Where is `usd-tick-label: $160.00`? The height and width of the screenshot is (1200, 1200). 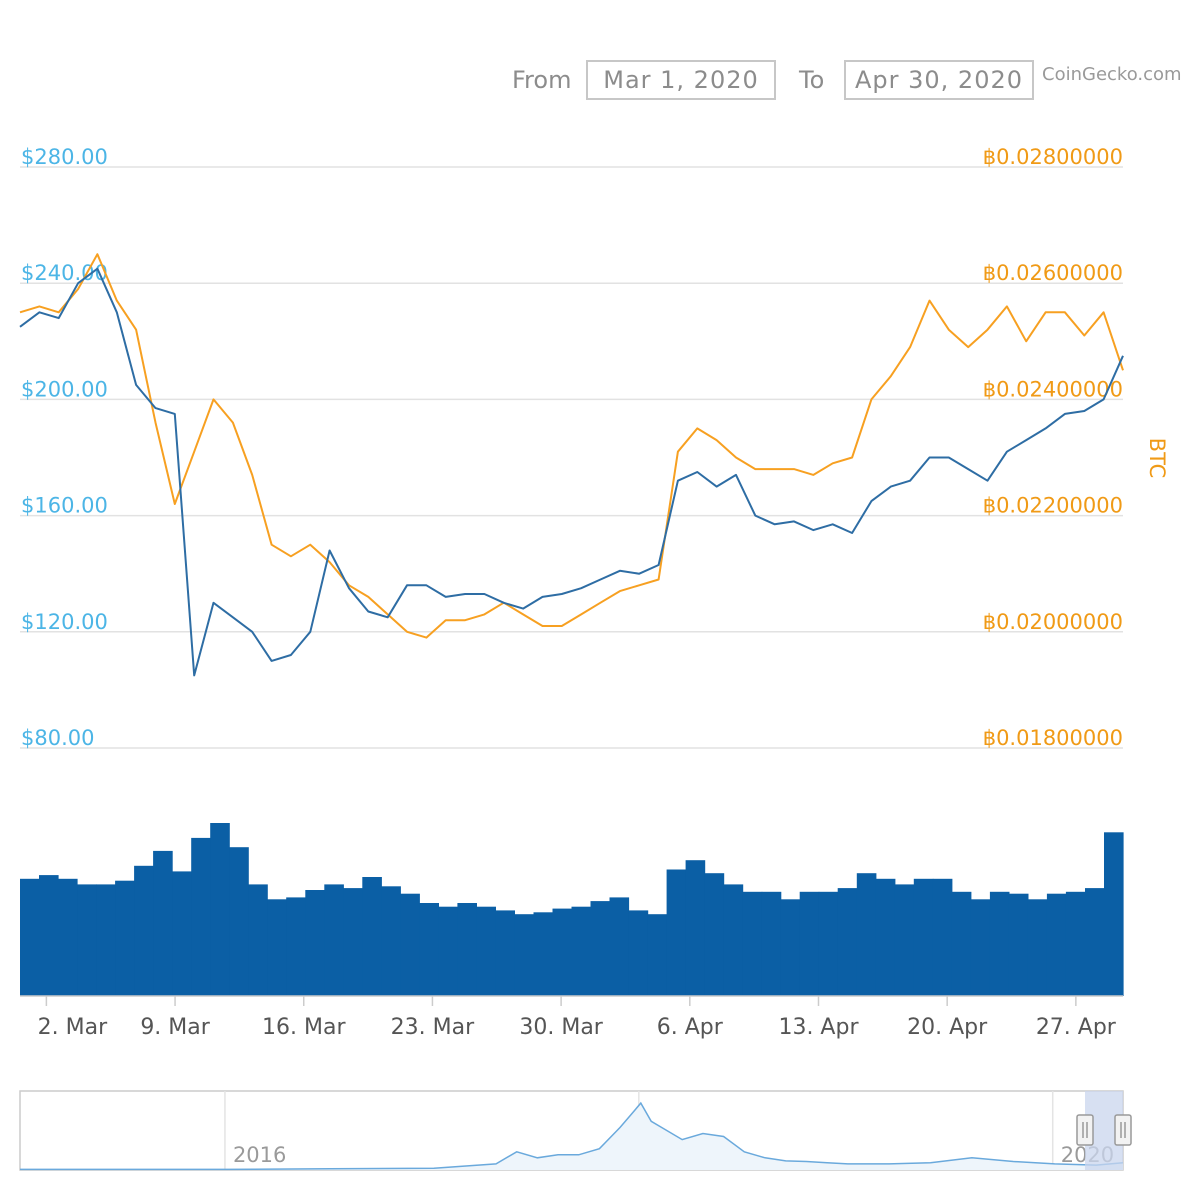 usd-tick-label: $160.00 is located at coordinates (64, 506).